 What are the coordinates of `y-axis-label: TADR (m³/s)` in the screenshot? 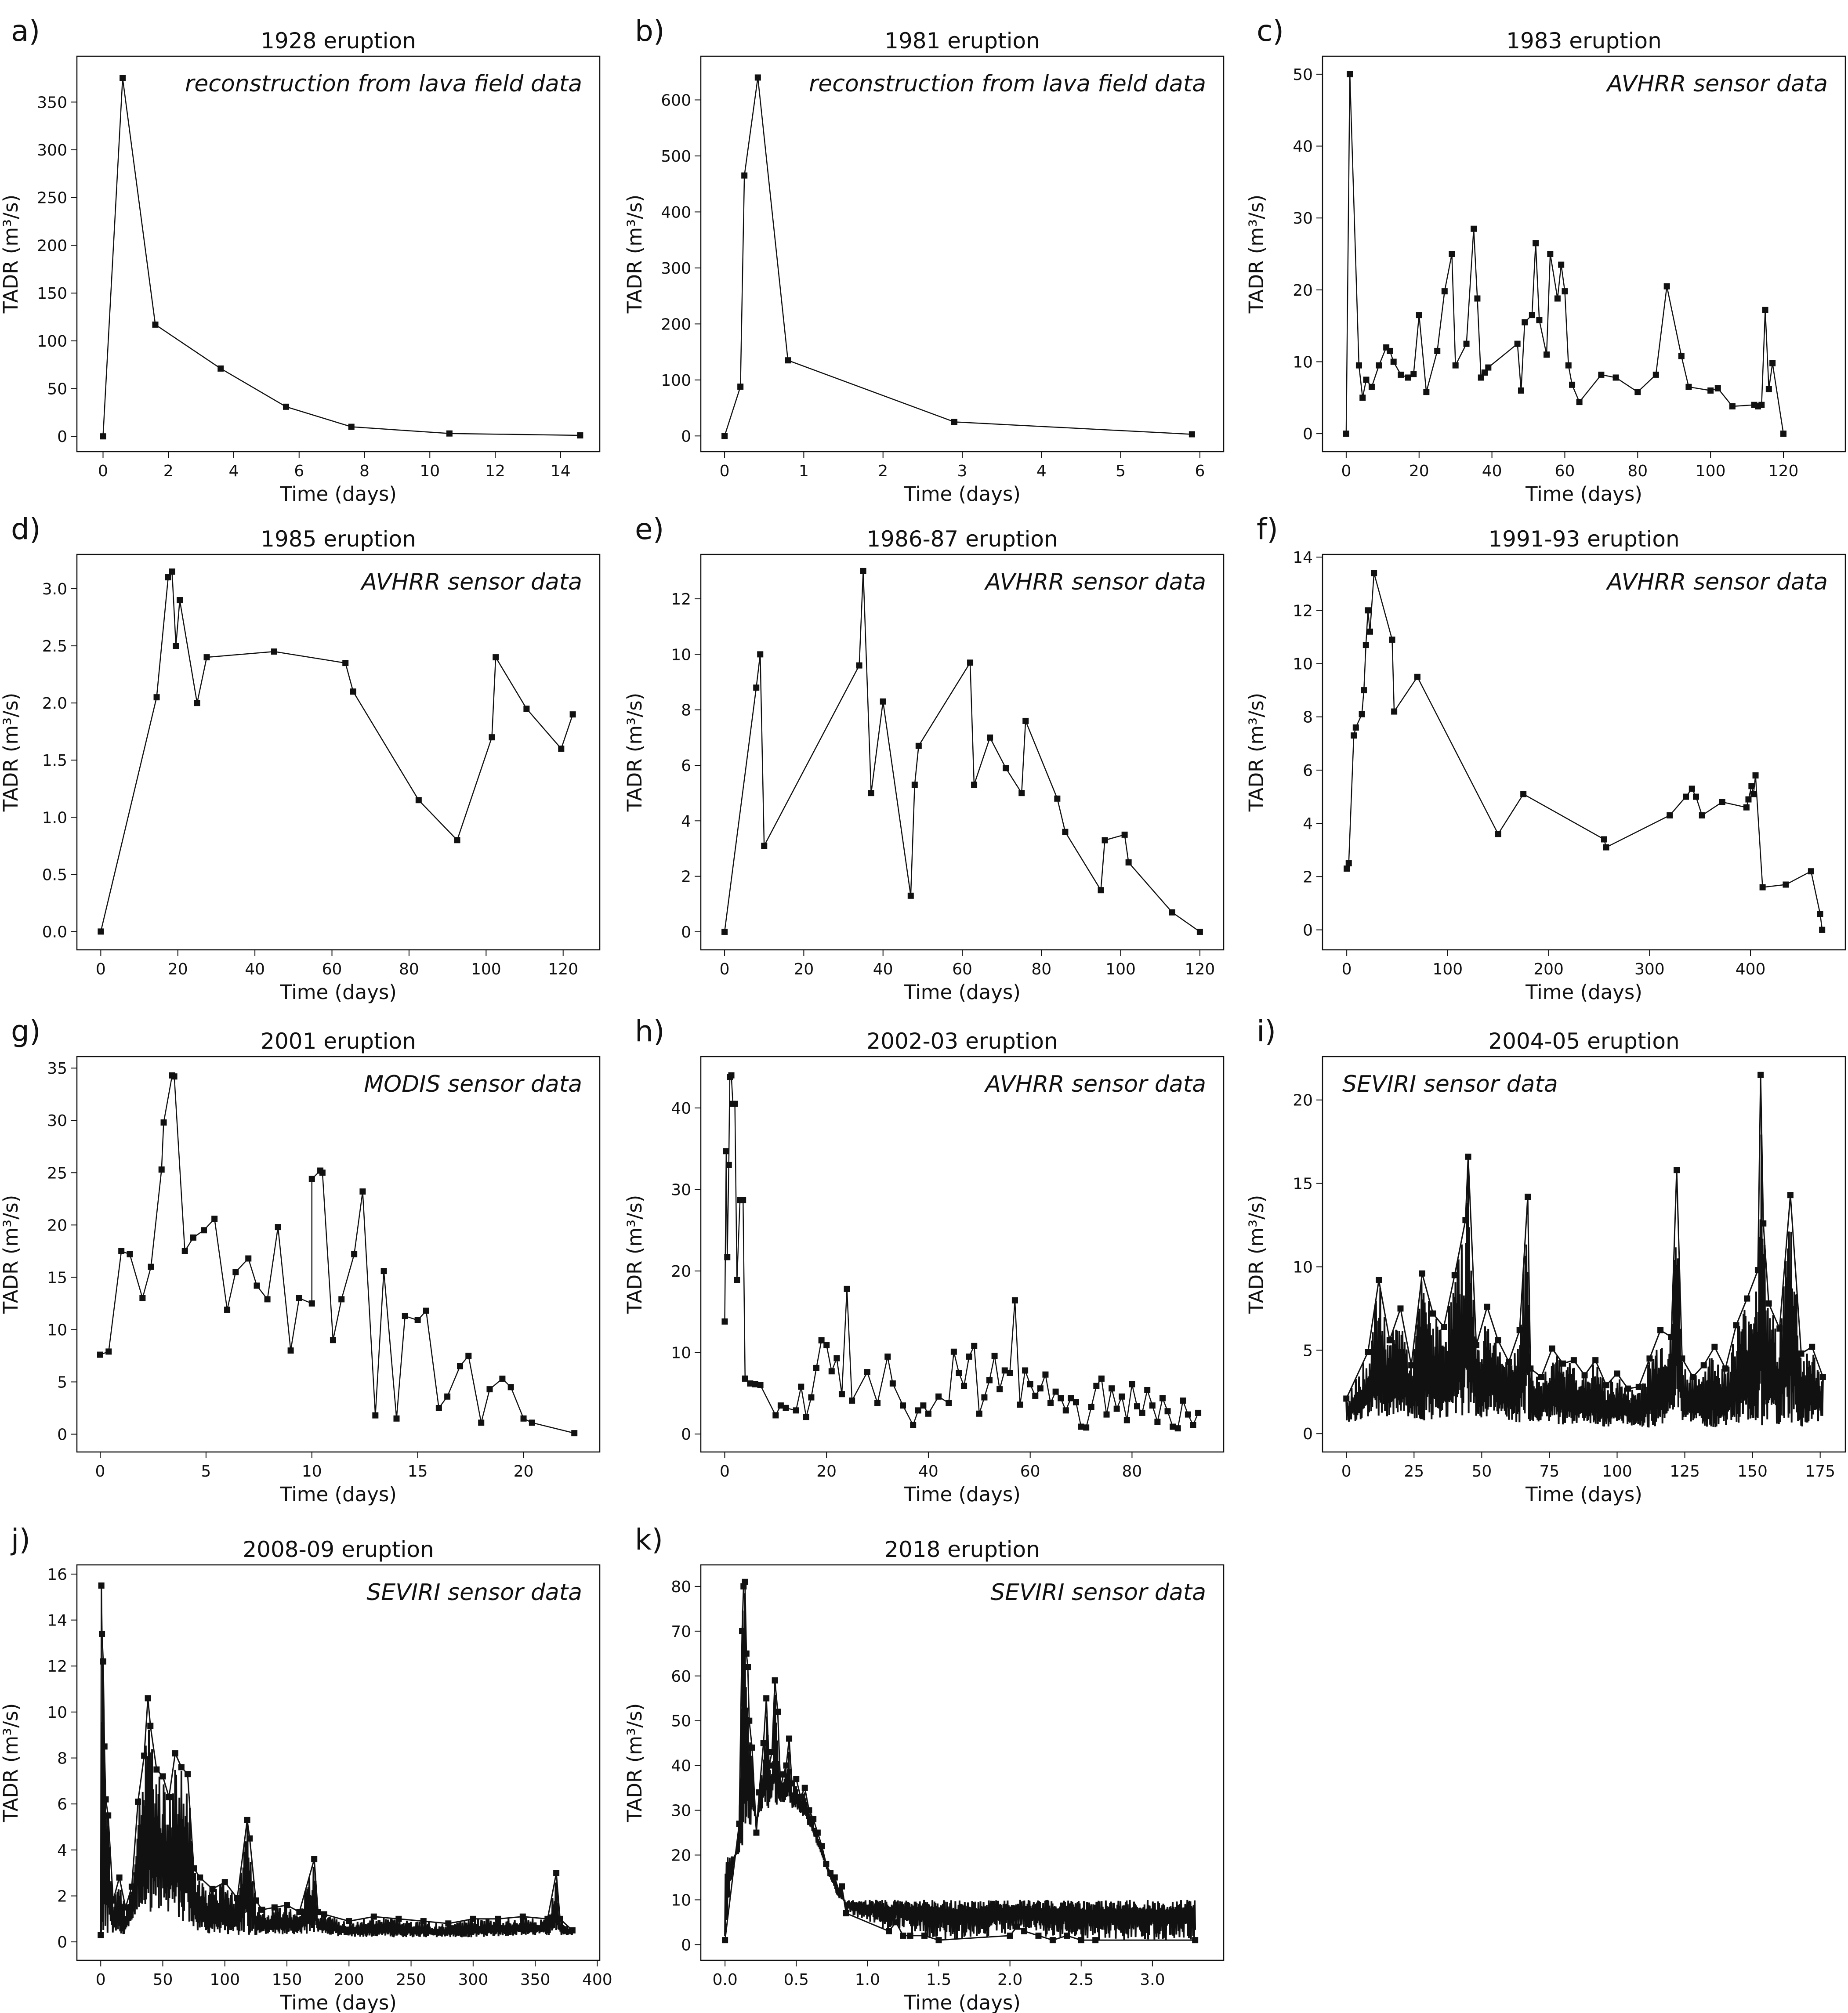 It's located at (634, 254).